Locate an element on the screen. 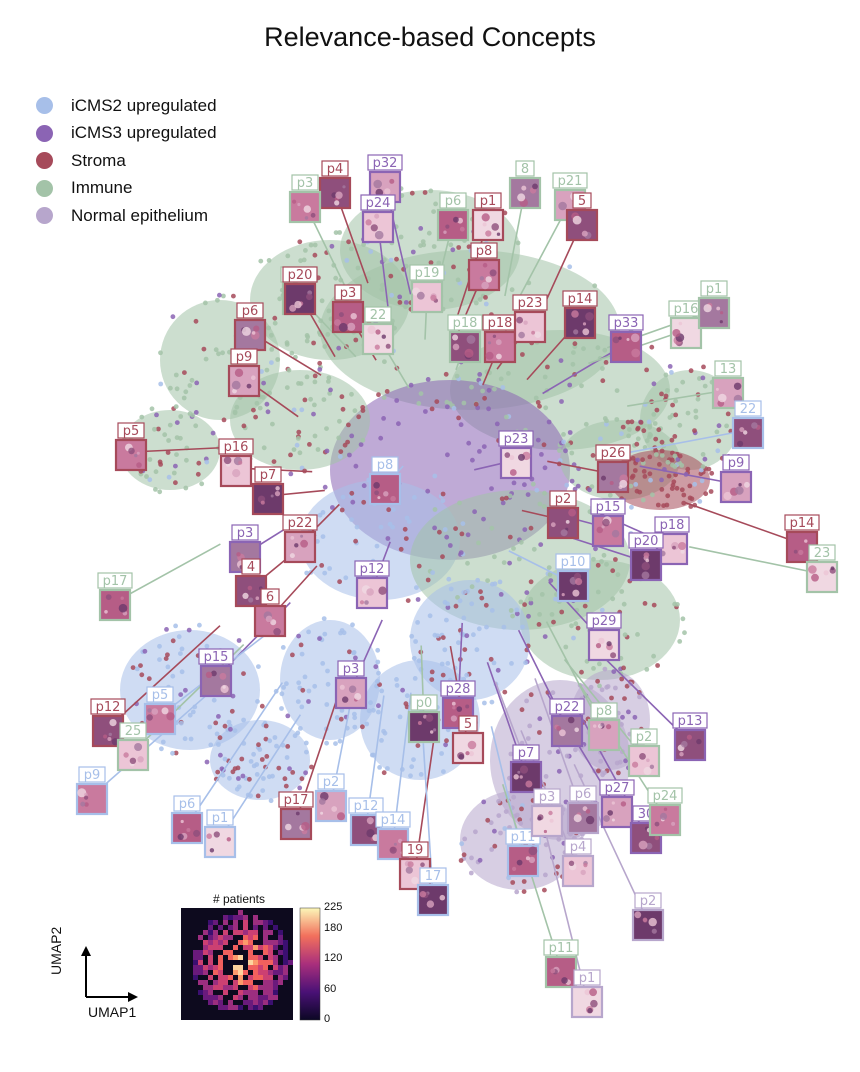 The height and width of the screenshot is (1072, 860). colorbar-tick-label: 60 is located at coordinates (330, 989).